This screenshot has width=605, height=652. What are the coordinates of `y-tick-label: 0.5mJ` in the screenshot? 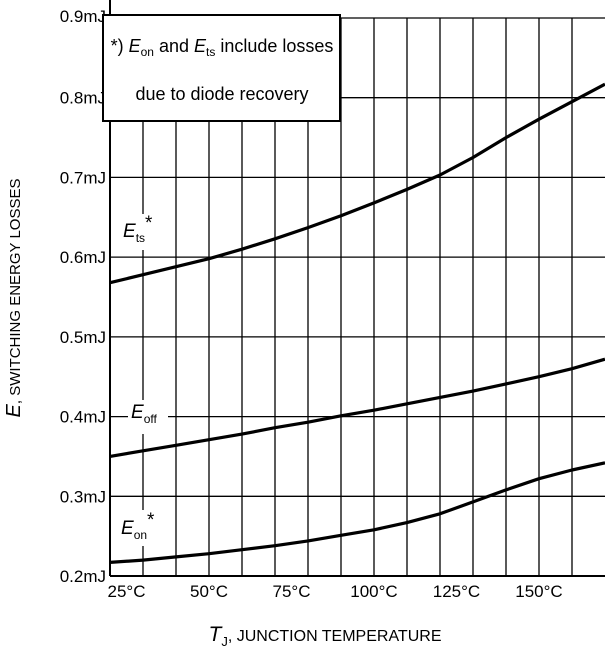 It's located at (83, 337).